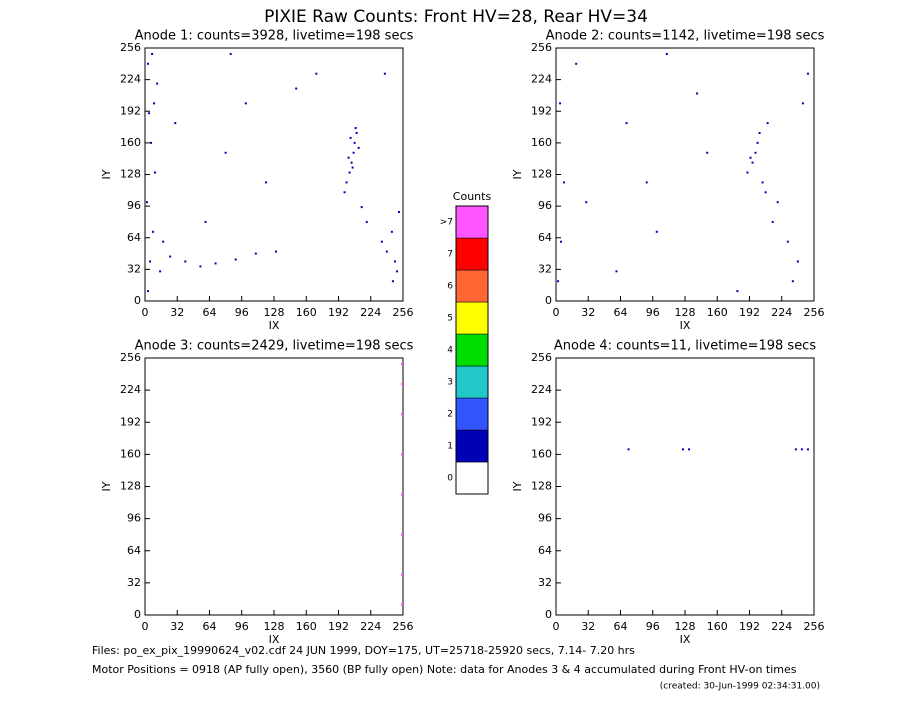 The width and height of the screenshot is (913, 705). Describe the element at coordinates (450, 255) in the screenshot. I see `colorbar-label: 7` at that location.